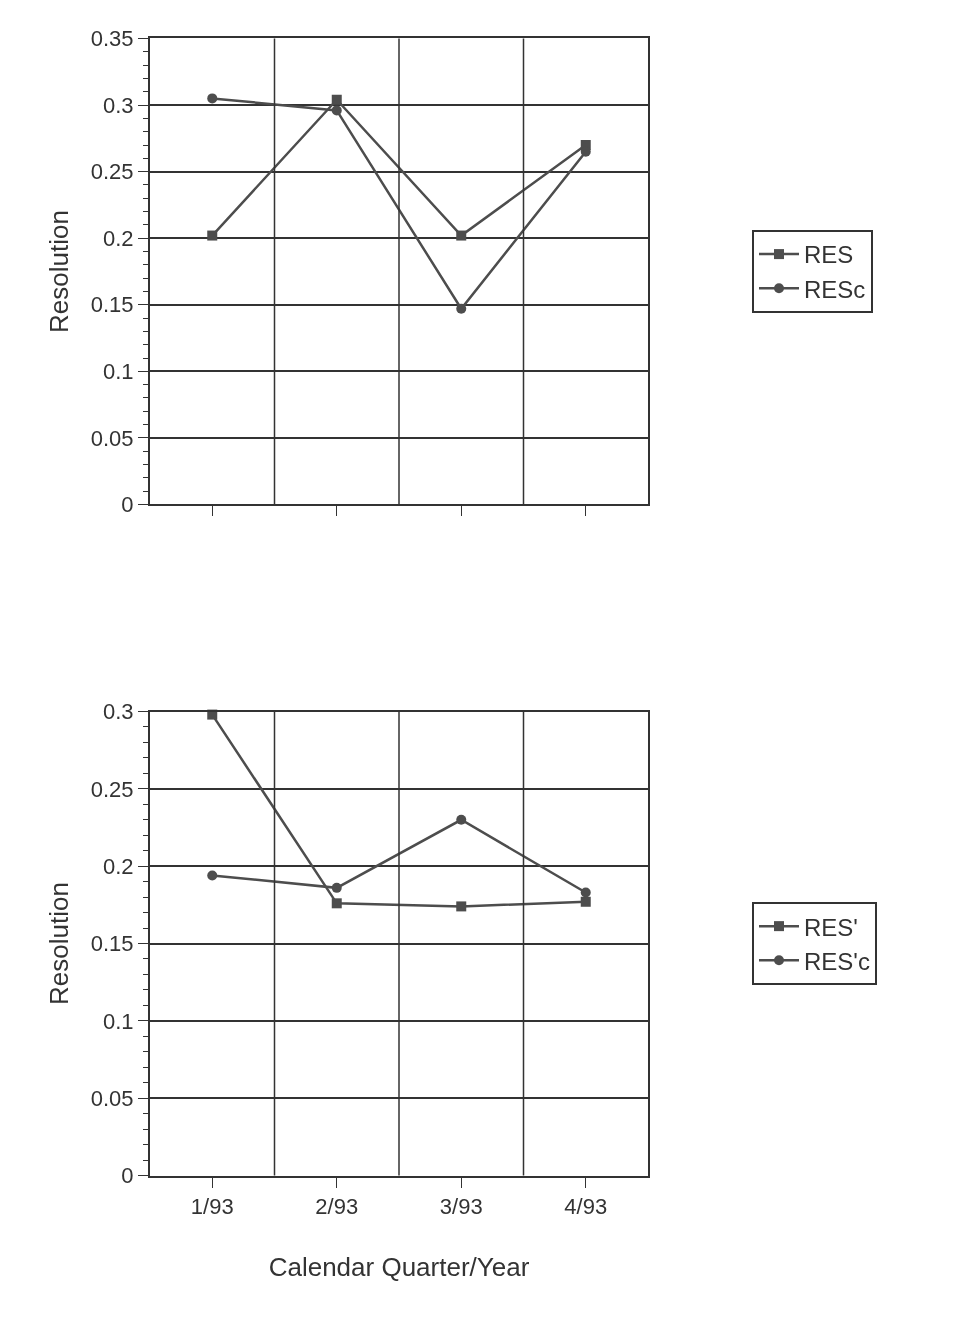  I want to click on y-tick-label: 0.35, so click(112, 39).